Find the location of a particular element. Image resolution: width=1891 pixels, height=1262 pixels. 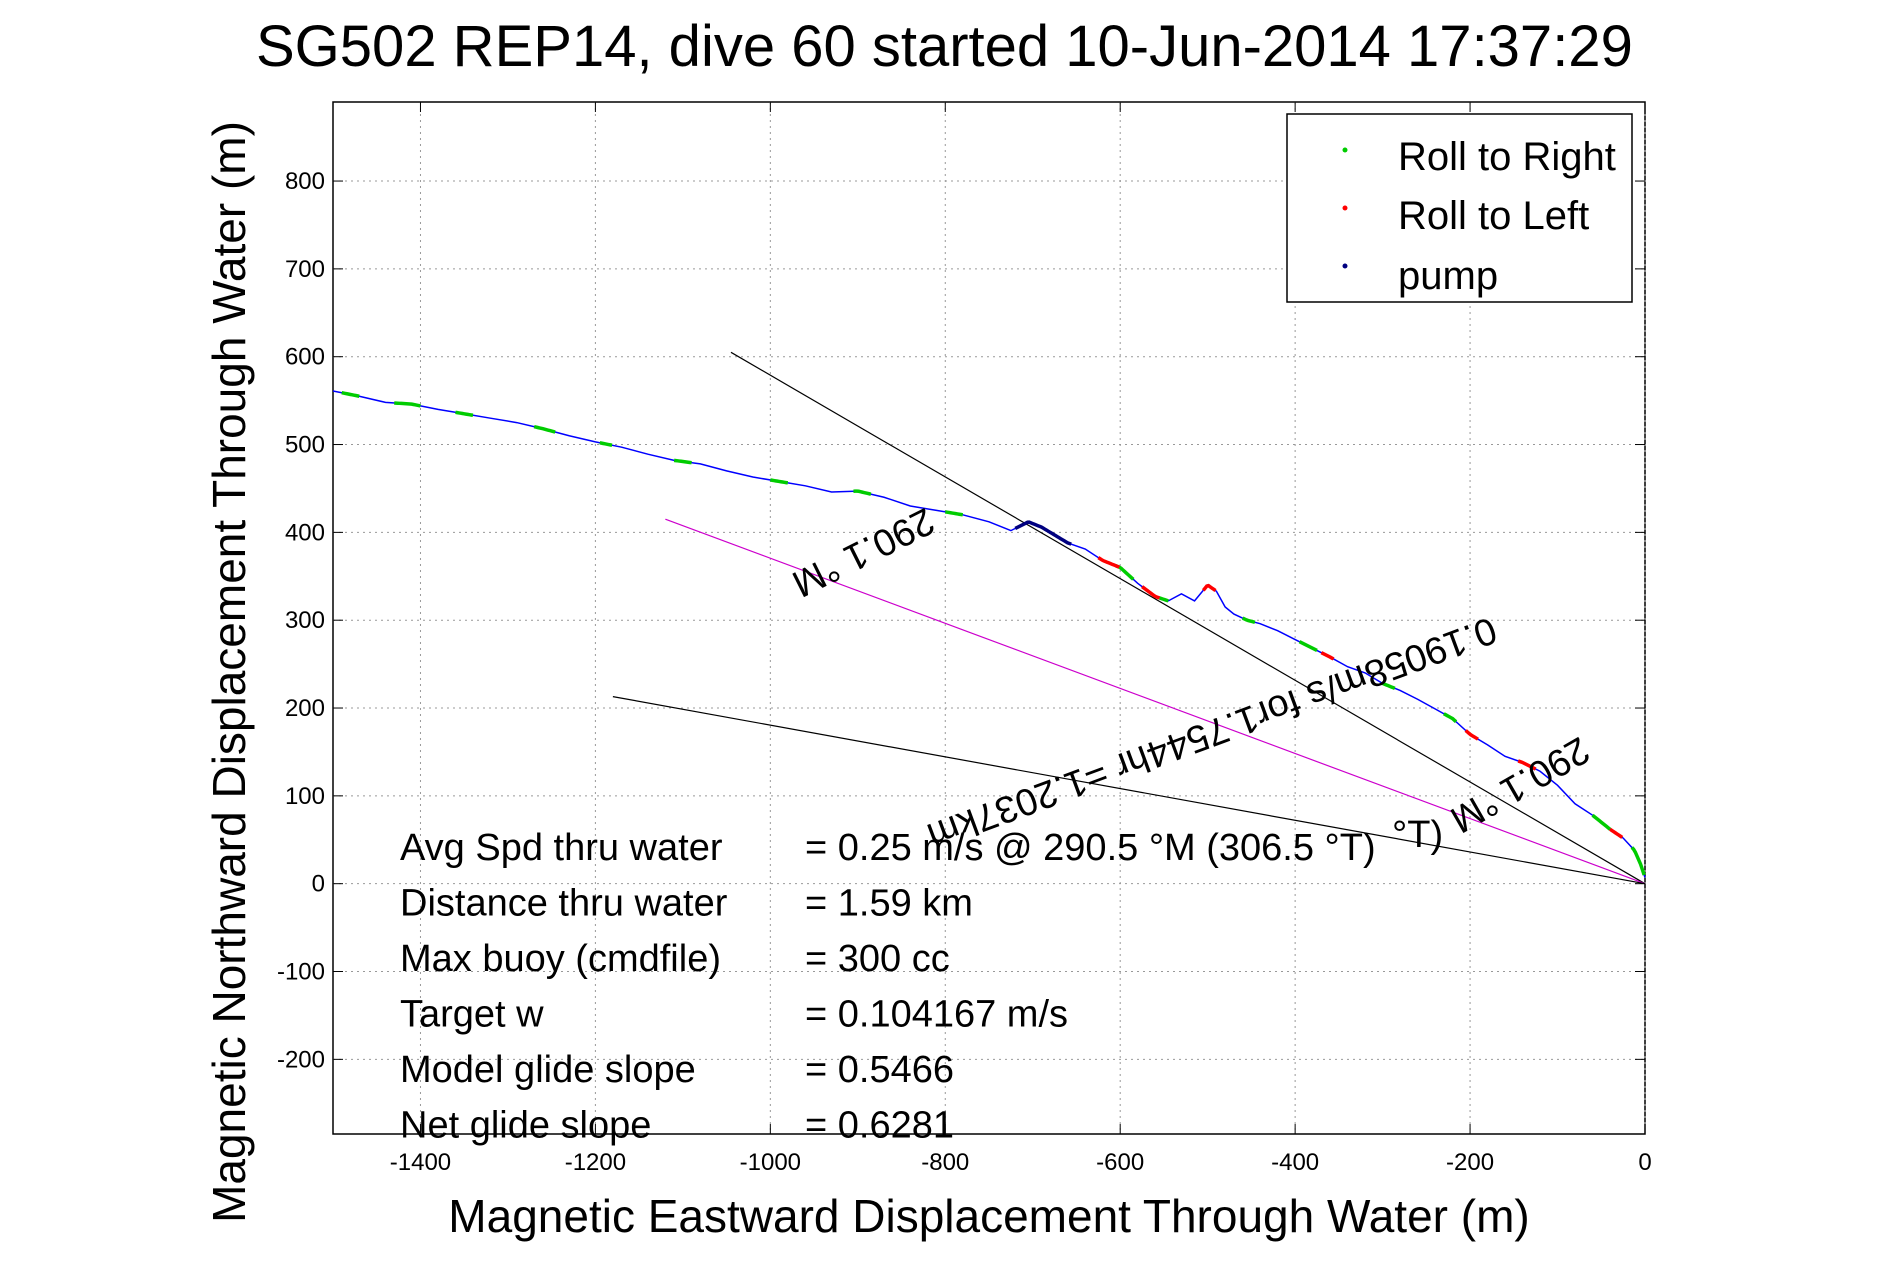

legend-pump-marker is located at coordinates (1345, 266).